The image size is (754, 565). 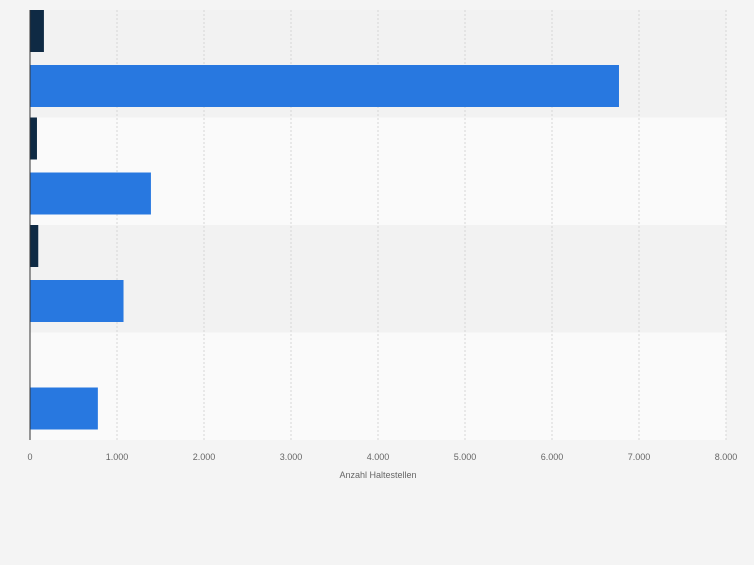 What do you see at coordinates (291, 457) in the screenshot?
I see `x-tick-label: 3.000` at bounding box center [291, 457].